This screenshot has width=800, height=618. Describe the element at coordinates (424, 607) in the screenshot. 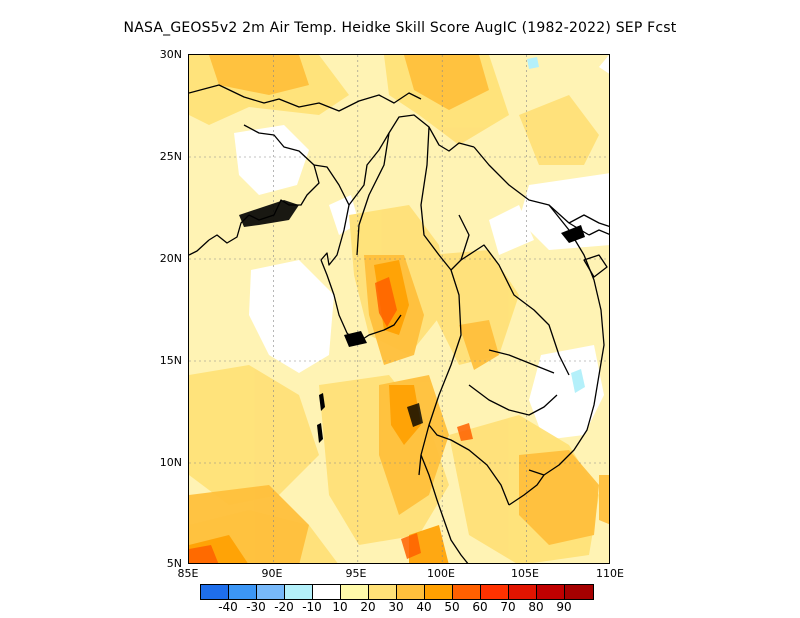

I see `colorbar-label: 40` at that location.